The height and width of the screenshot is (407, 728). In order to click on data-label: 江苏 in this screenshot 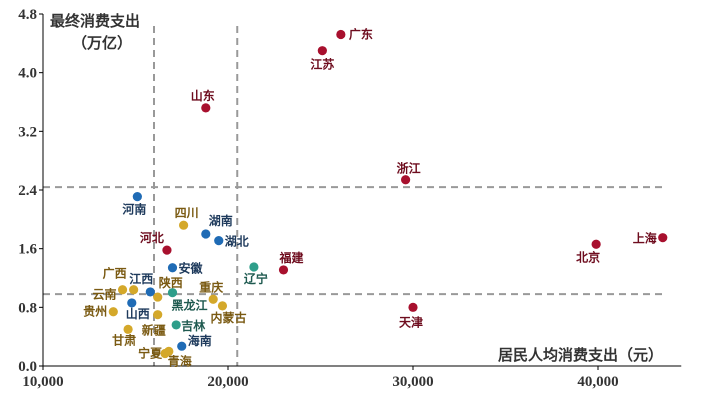, I will do `click(322, 64)`.